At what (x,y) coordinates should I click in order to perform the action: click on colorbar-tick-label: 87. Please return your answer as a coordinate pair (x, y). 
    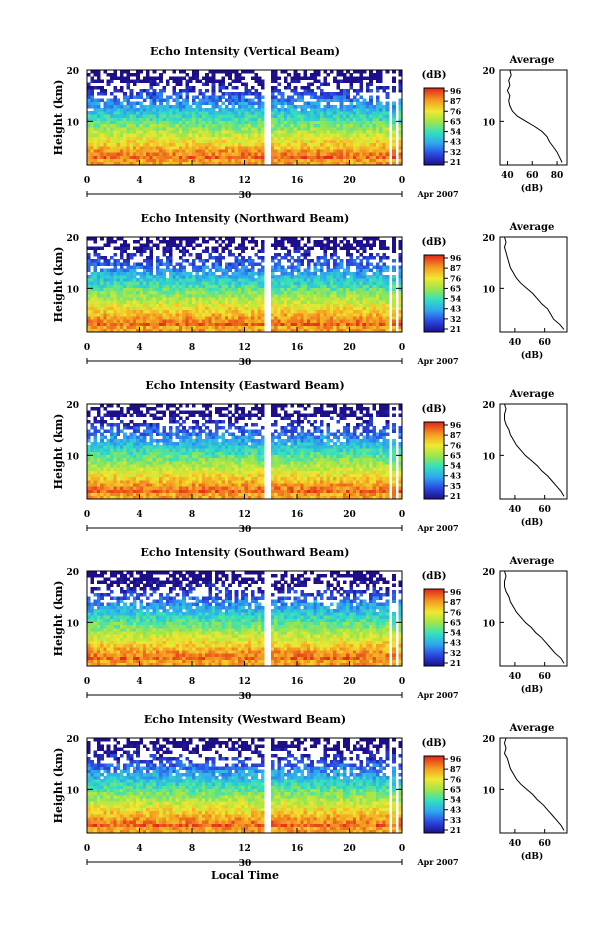
    Looking at the image, I should click on (455, 101).